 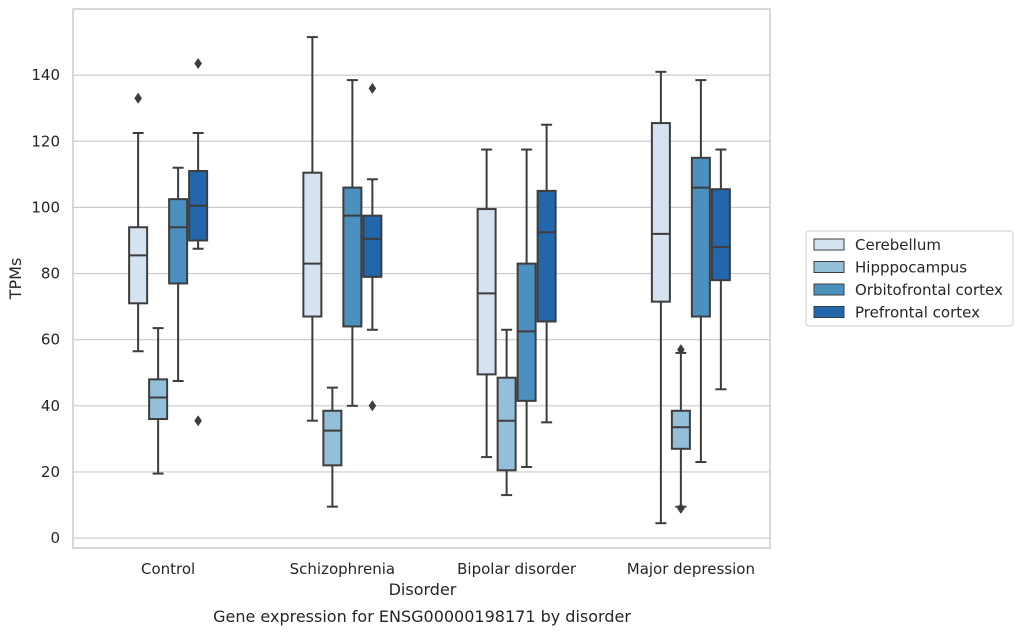 I want to click on legend-label: Cerebellum, so click(x=898, y=245).